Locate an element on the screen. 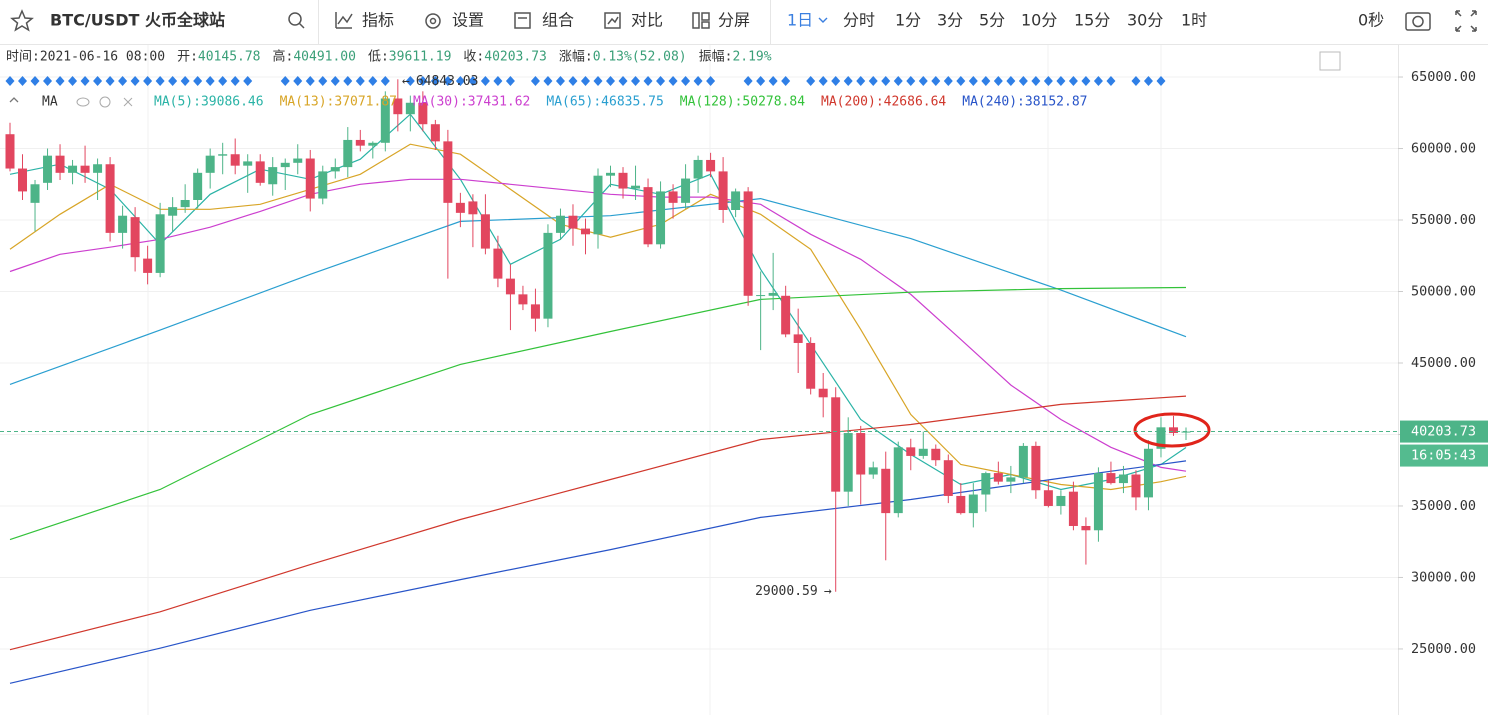 This screenshot has height=715, width=1488. low-arrow: → is located at coordinates (828, 591).